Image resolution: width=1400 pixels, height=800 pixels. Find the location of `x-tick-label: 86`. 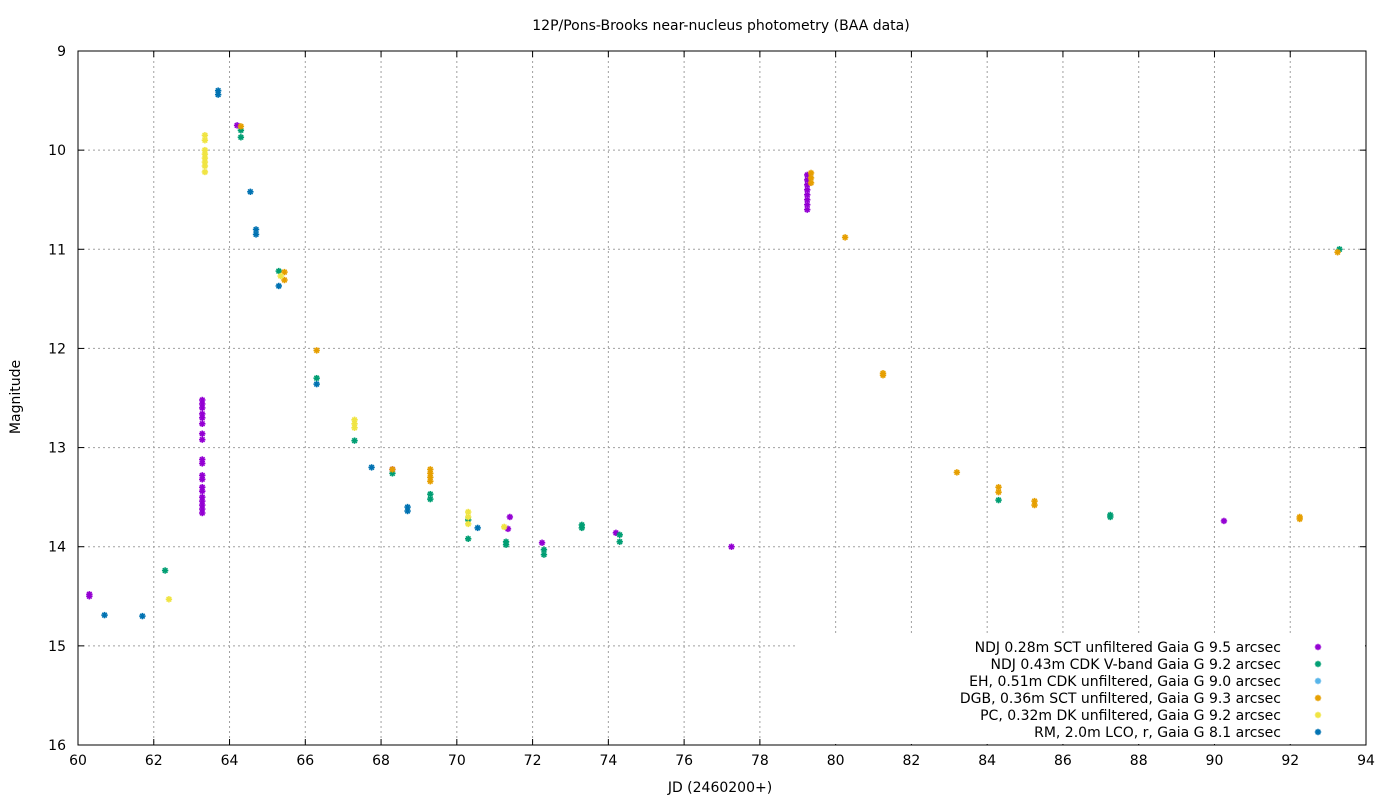

x-tick-label: 86 is located at coordinates (1063, 761).